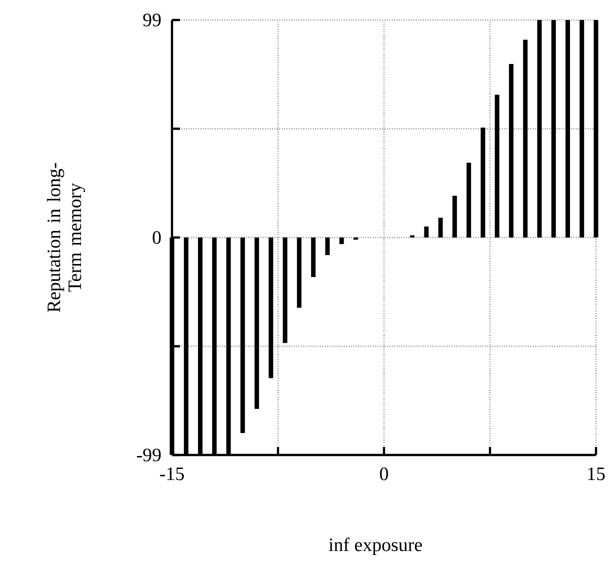 The height and width of the screenshot is (583, 612). Describe the element at coordinates (596, 474) in the screenshot. I see `x-tick-label: 15` at that location.